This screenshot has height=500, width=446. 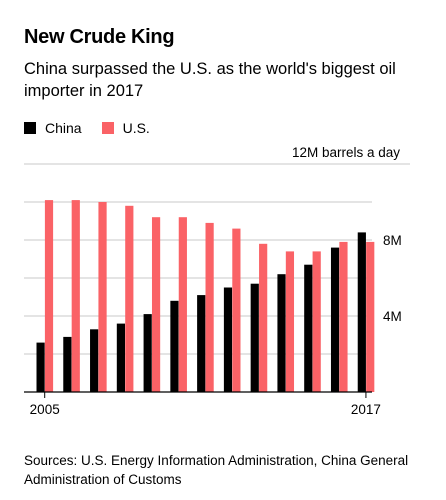 I want to click on bar-china-2009, so click(x=147, y=353).